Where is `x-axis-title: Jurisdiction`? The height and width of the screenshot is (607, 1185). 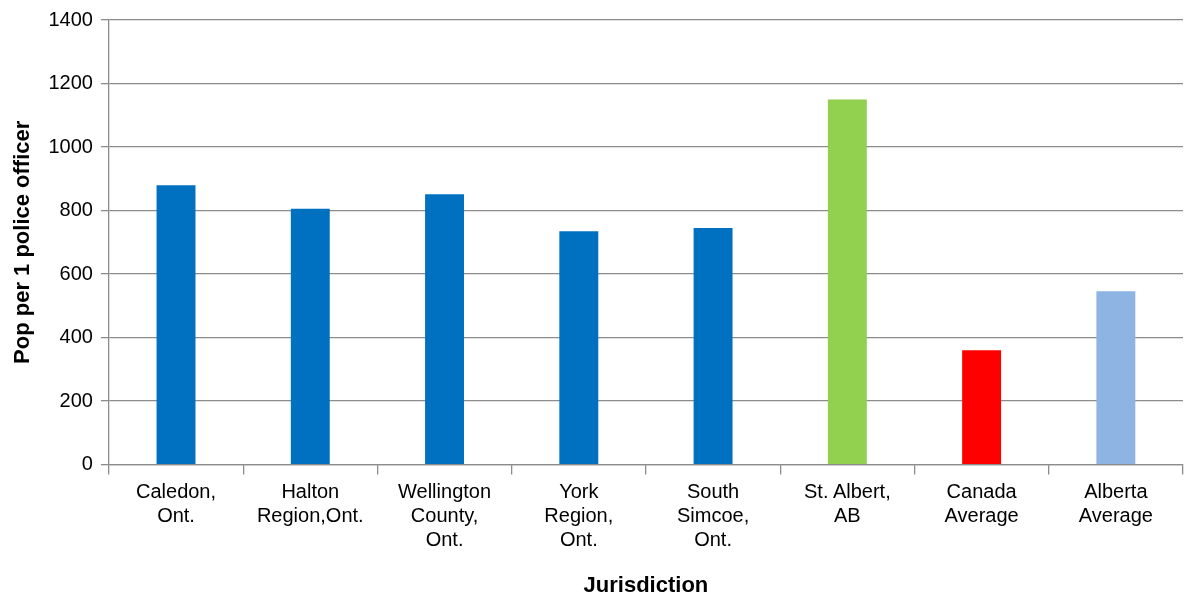
x-axis-title: Jurisdiction is located at coordinates (646, 584).